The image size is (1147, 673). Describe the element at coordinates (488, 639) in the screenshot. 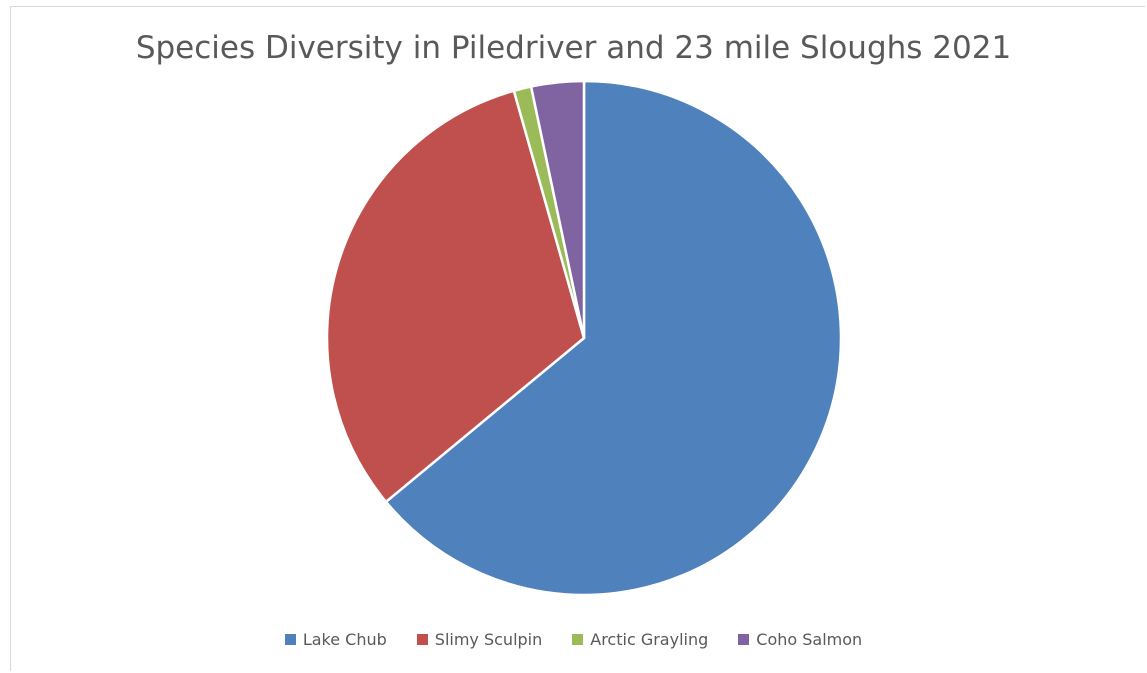

I see `legend-label: Slimy Sculpin` at that location.